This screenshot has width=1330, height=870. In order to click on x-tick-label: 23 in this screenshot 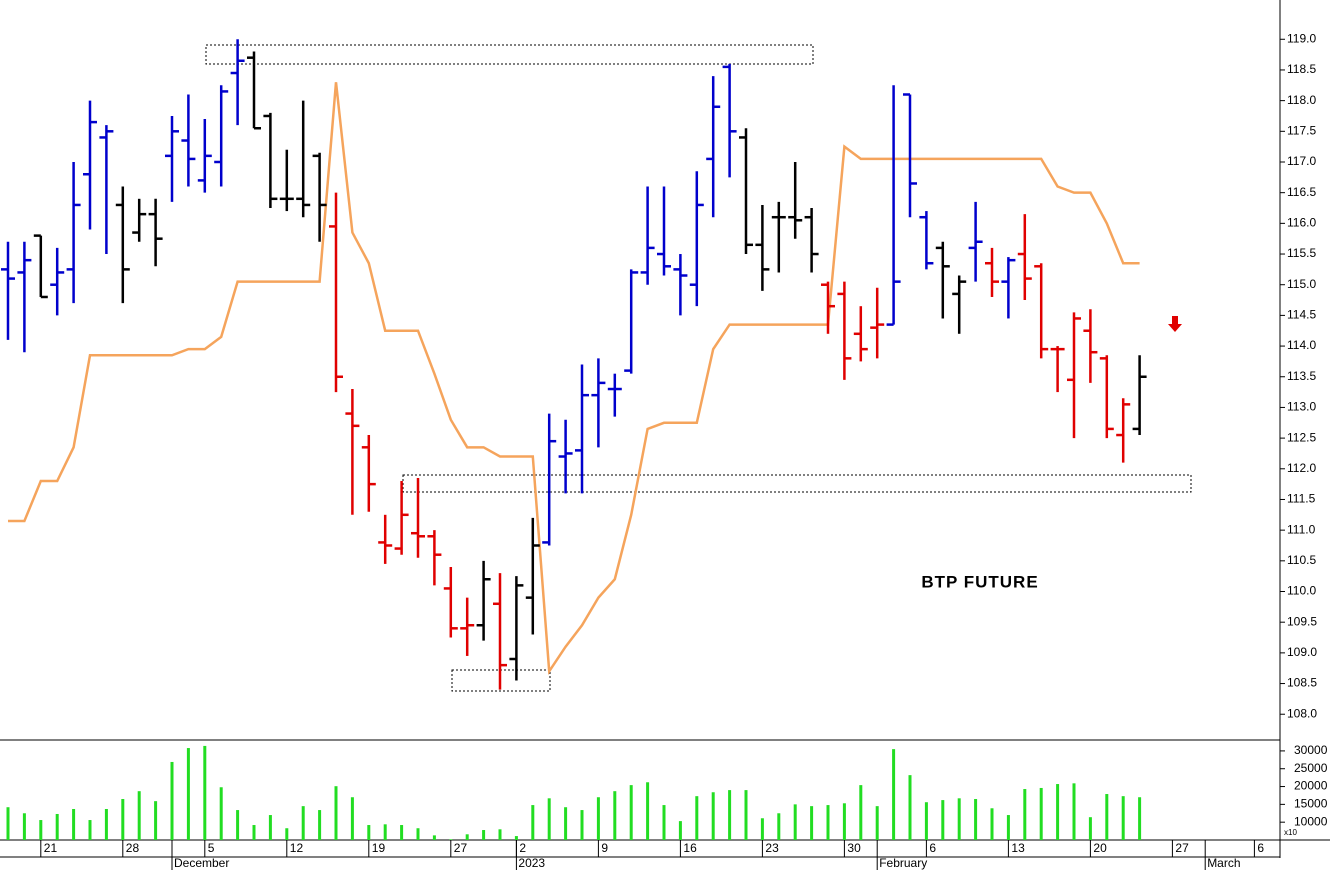, I will do `click(772, 848)`.